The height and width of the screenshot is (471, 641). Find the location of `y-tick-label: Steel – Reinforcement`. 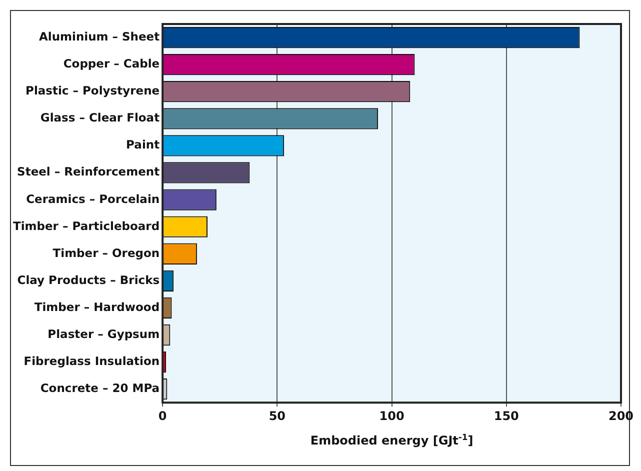

y-tick-label: Steel – Reinforcement is located at coordinates (88, 171).